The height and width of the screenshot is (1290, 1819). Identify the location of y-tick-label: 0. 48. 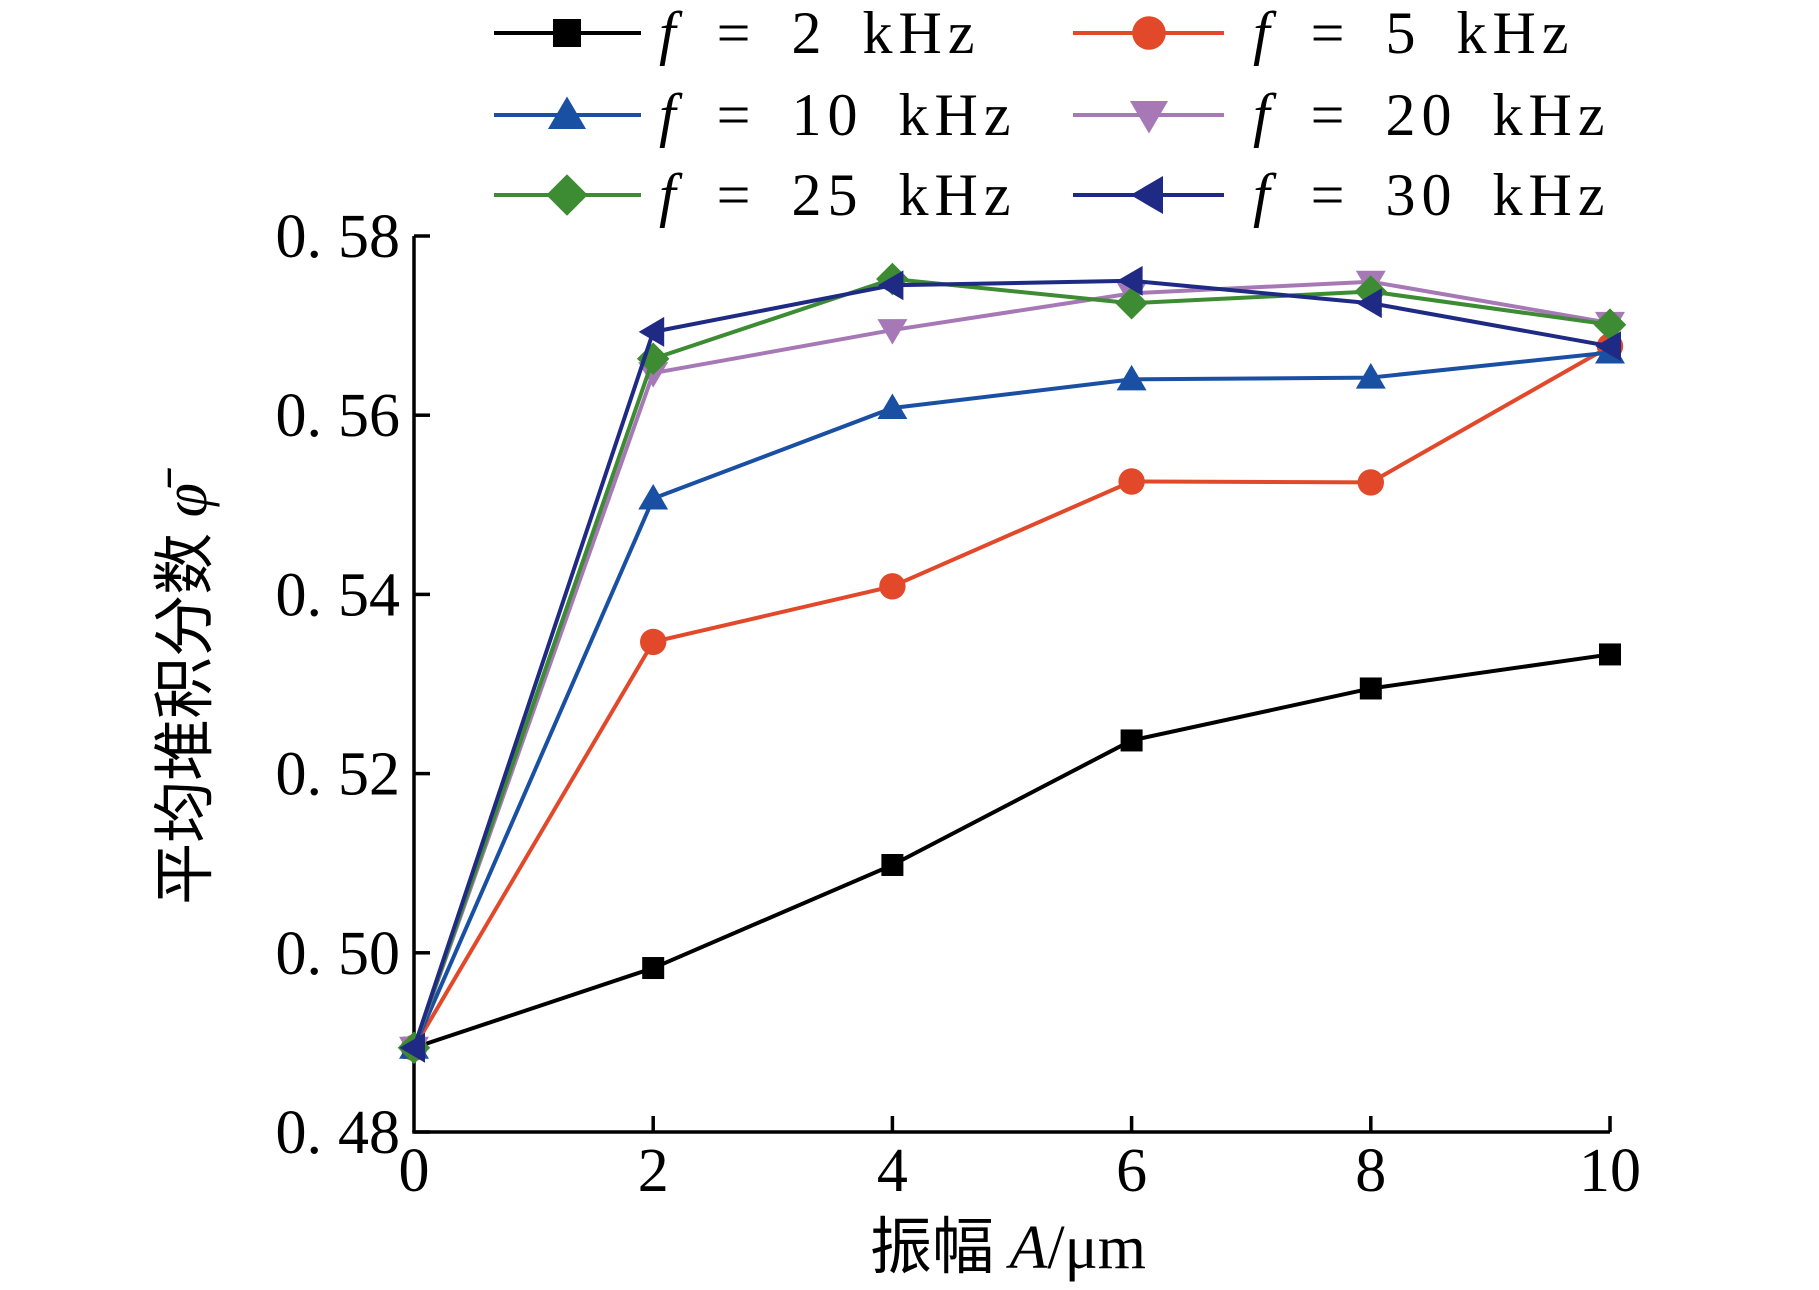
(338, 1133).